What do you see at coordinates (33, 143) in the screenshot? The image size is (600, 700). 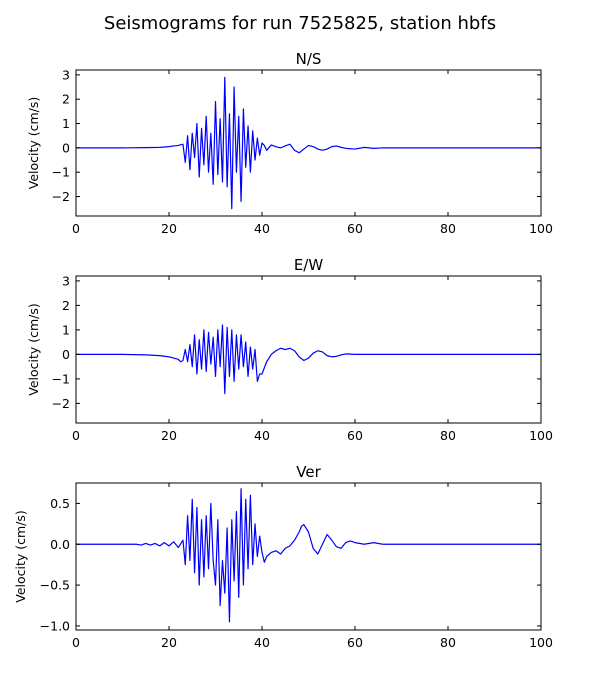 I see `y-axis-label-ns: Velocity (cm/s)` at bounding box center [33, 143].